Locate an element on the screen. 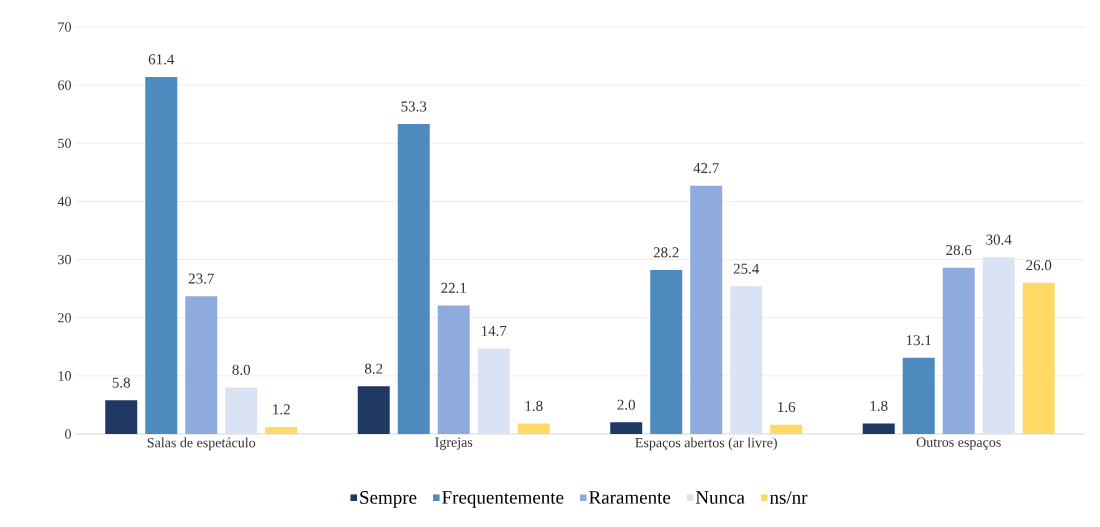  y-tick-label: 30 is located at coordinates (64, 259).